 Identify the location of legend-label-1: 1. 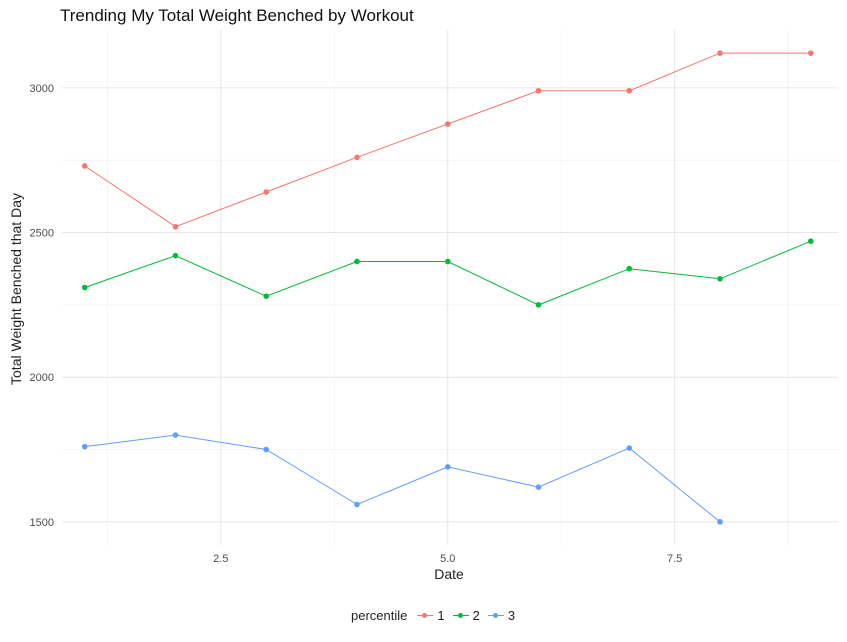
(441, 615).